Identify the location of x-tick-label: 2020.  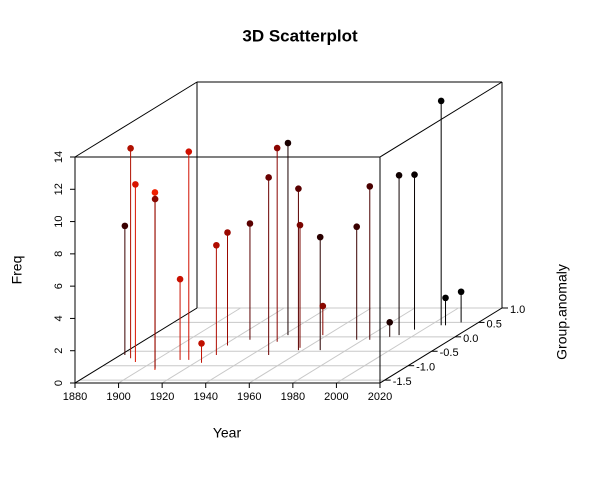
(380, 397).